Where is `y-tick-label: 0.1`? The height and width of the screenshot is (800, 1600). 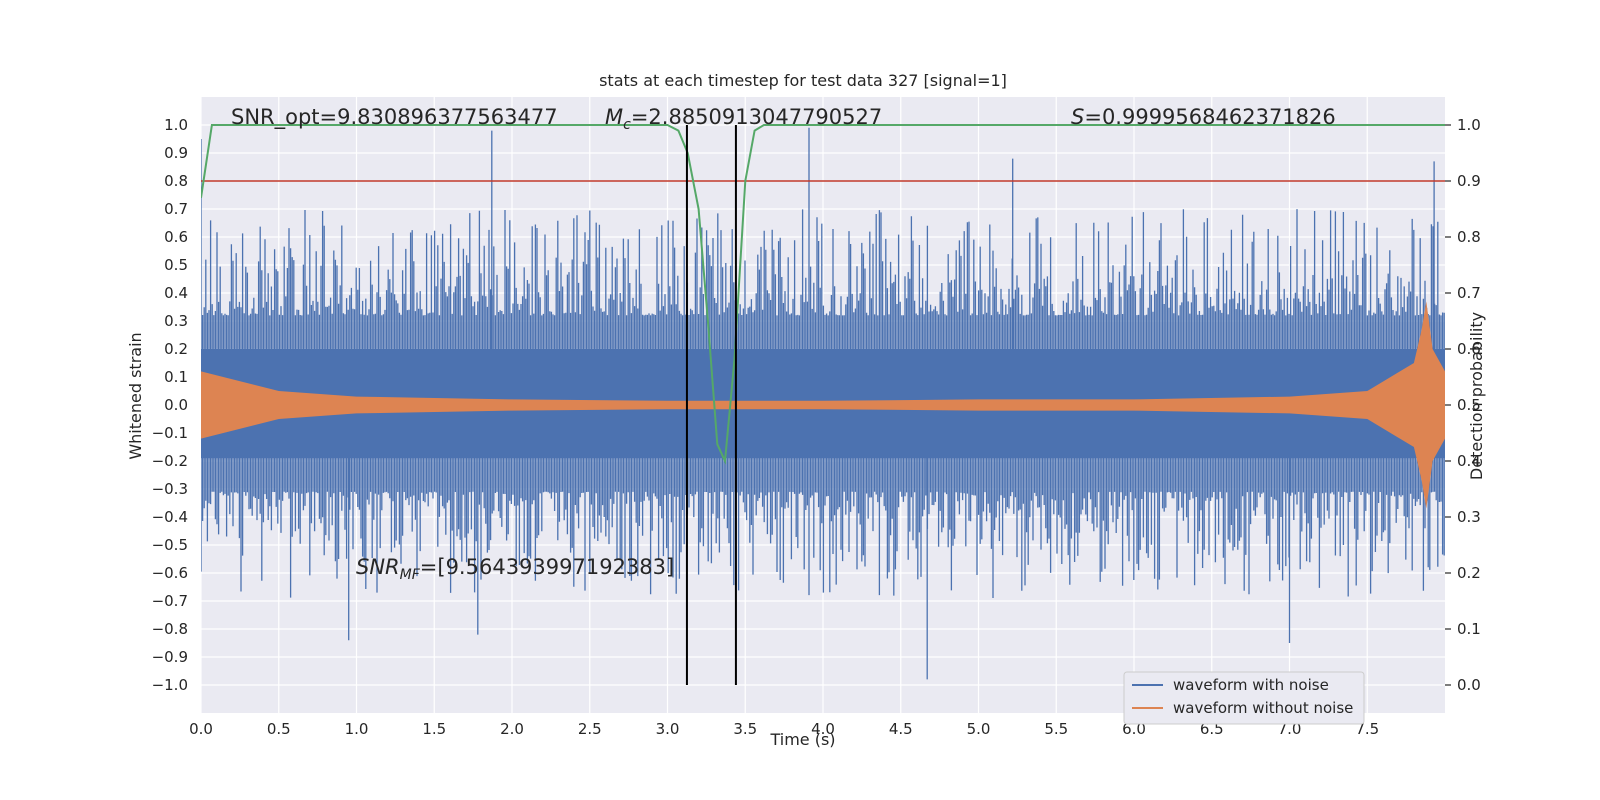 y-tick-label: 0.1 is located at coordinates (176, 377).